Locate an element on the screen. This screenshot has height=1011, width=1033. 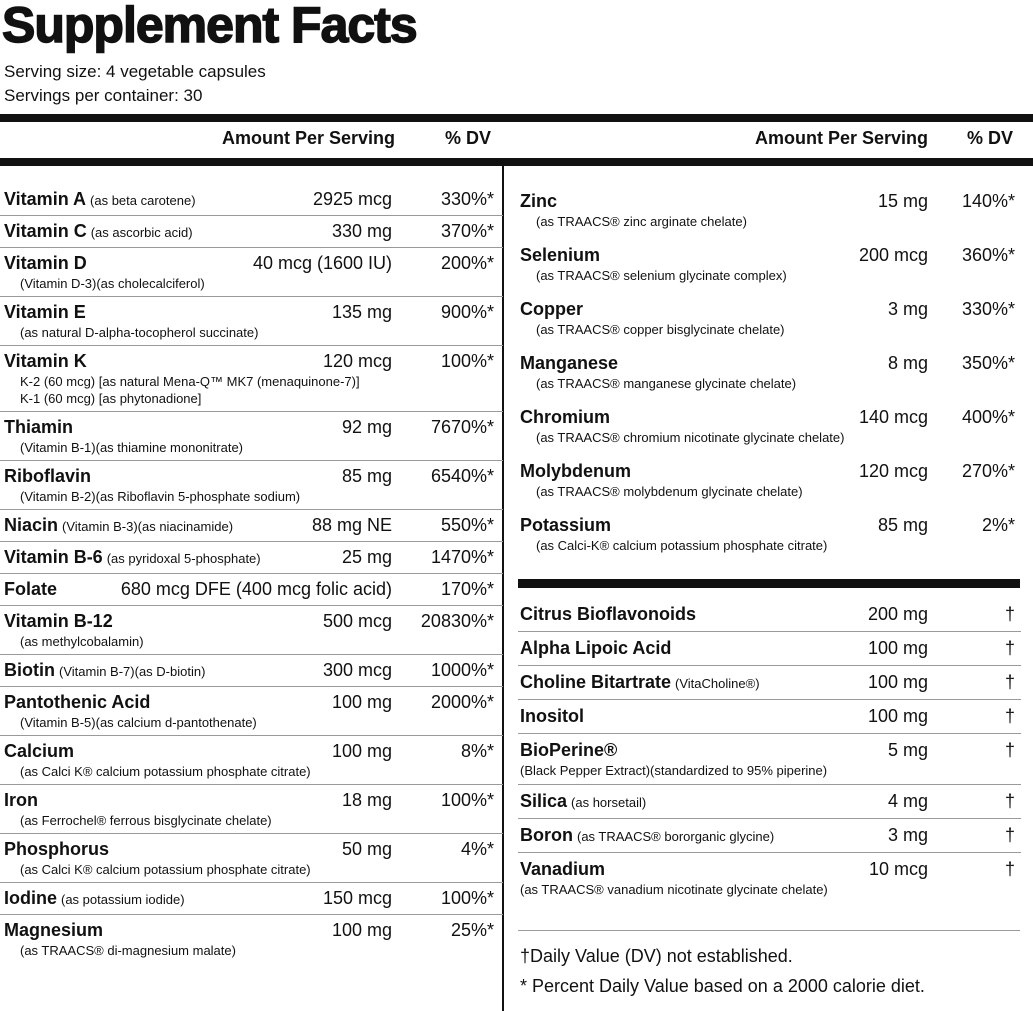
nutrient-line: Vitamin A (as beta carotene) is located at coordinates (253, 199).